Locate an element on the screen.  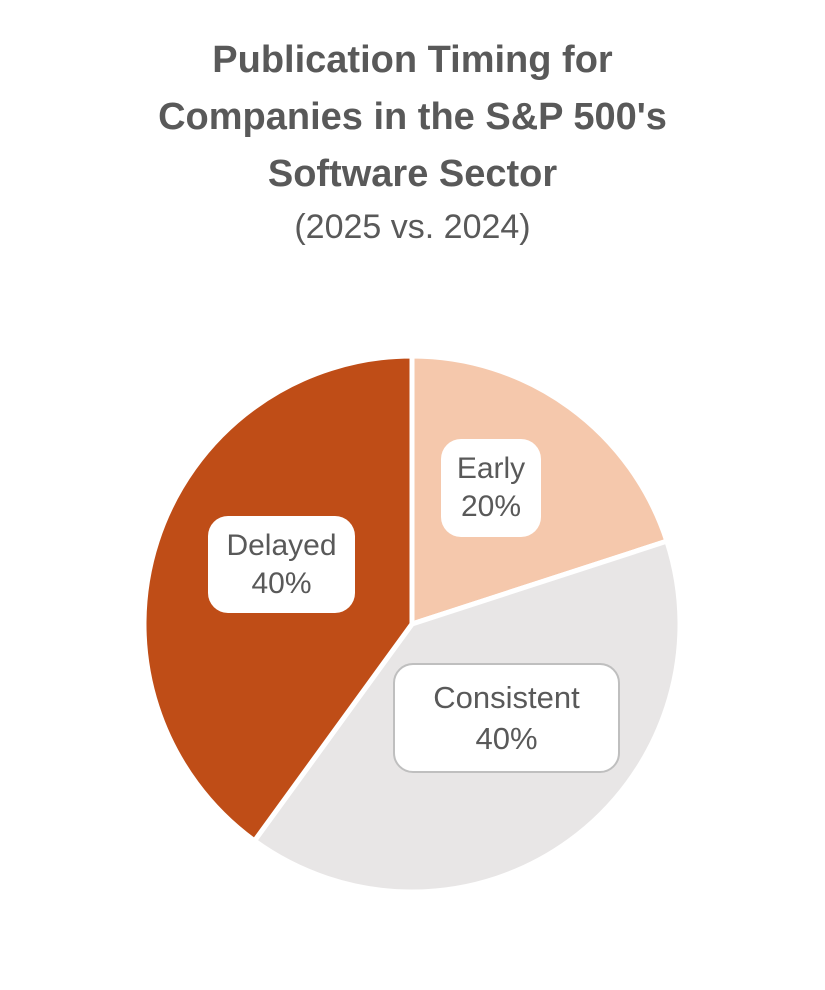
chart-title-line-1: Publication Timing for is located at coordinates (412, 60).